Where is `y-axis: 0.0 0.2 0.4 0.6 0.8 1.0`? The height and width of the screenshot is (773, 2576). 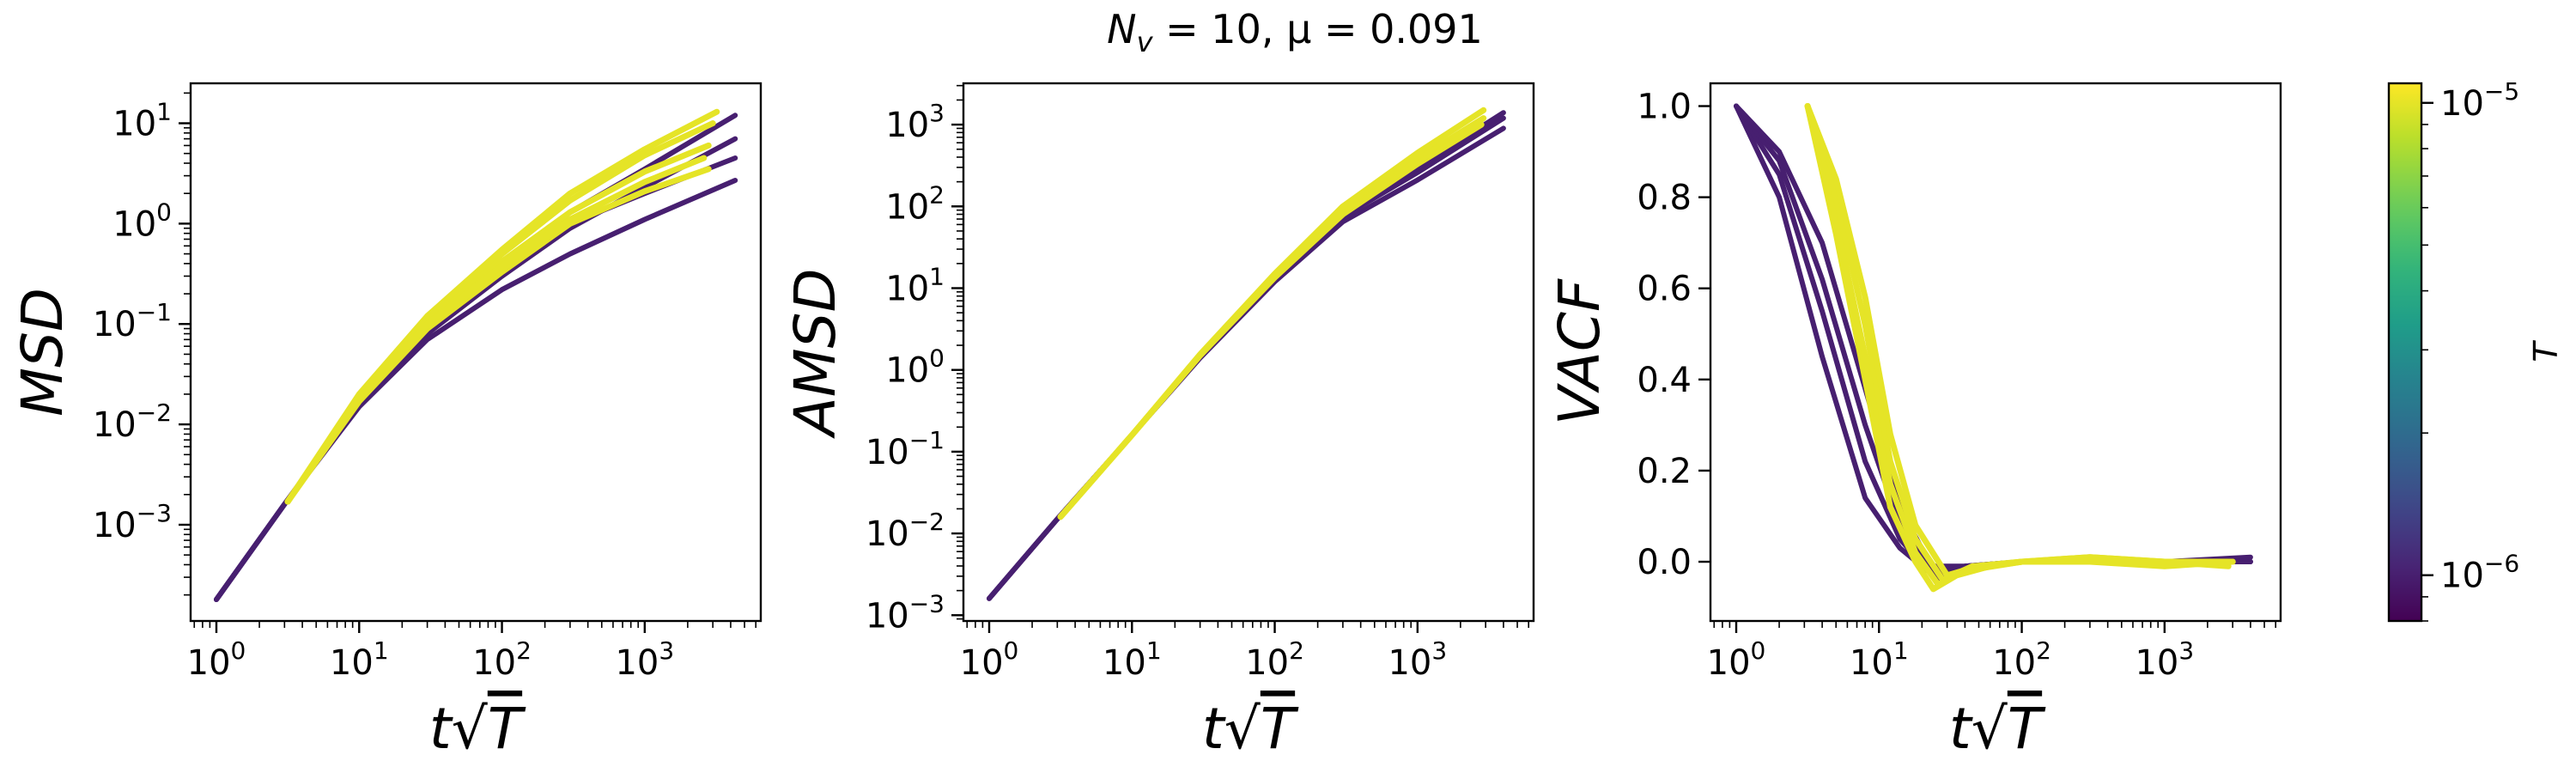 y-axis: 0.0 0.2 0.4 0.6 0.8 1.0 is located at coordinates (1674, 335).